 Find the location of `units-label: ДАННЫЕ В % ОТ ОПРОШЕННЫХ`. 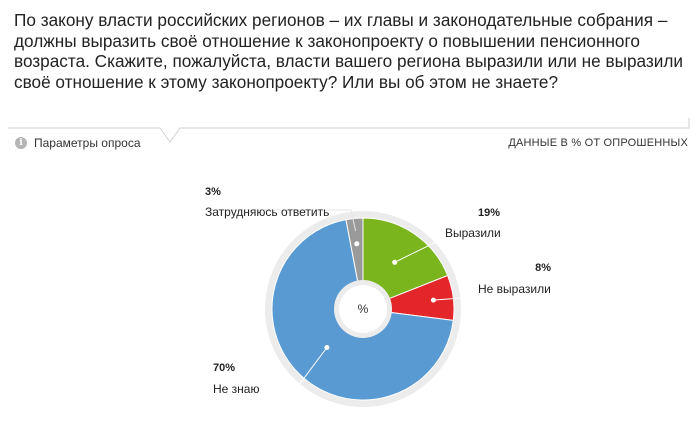

units-label: ДАННЫЕ В % ОТ ОПРОШЕННЫХ is located at coordinates (598, 143).